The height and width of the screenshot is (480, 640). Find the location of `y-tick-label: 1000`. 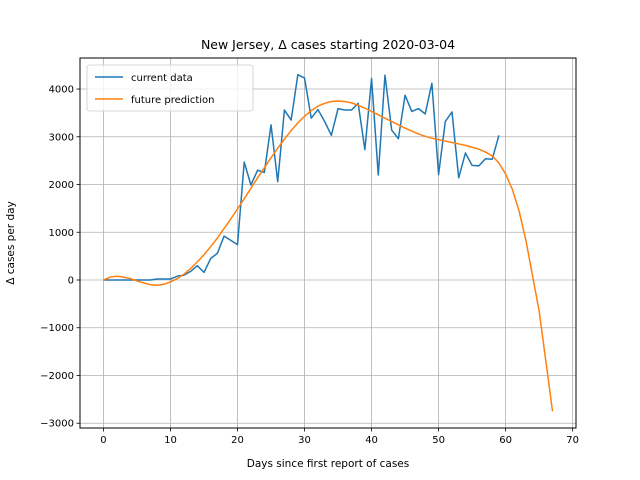

y-tick-label: 1000 is located at coordinates (61, 233).